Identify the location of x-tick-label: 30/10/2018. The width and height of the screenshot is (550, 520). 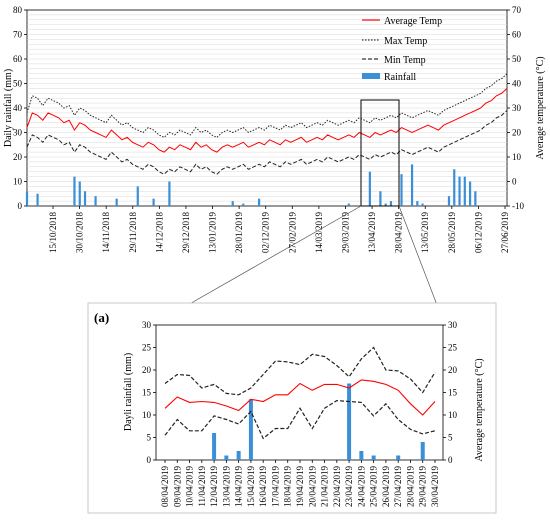
(80, 233).